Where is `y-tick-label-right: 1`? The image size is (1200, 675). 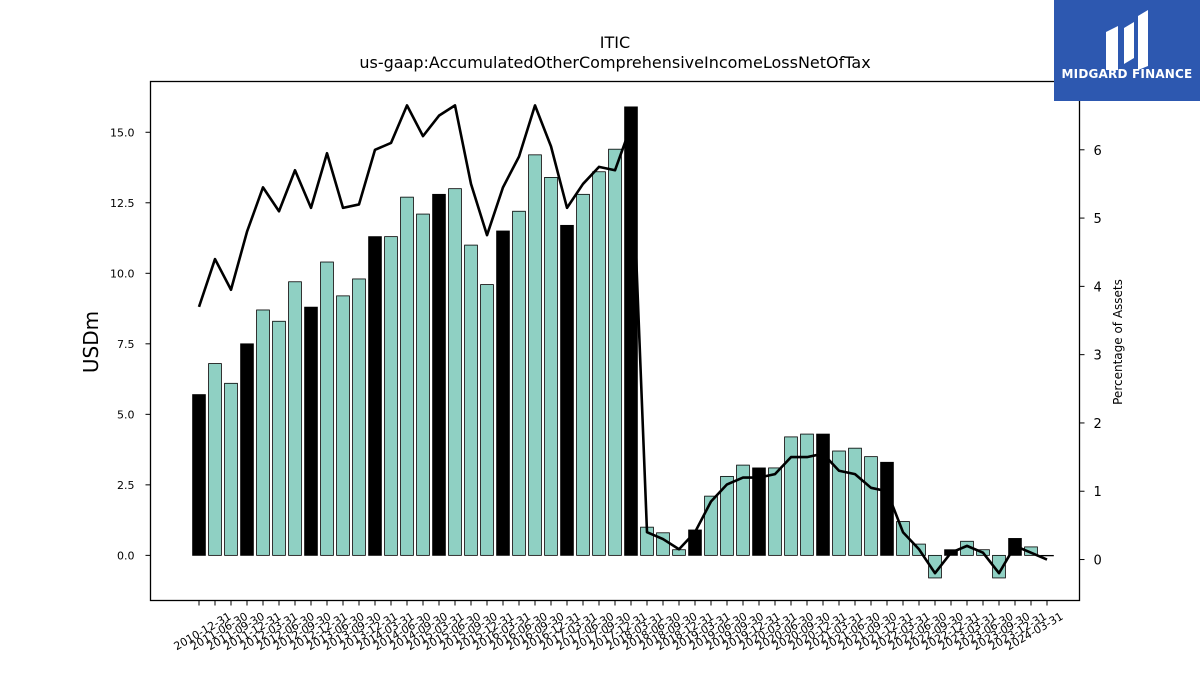
y-tick-label-right: 1 is located at coordinates (1098, 492).